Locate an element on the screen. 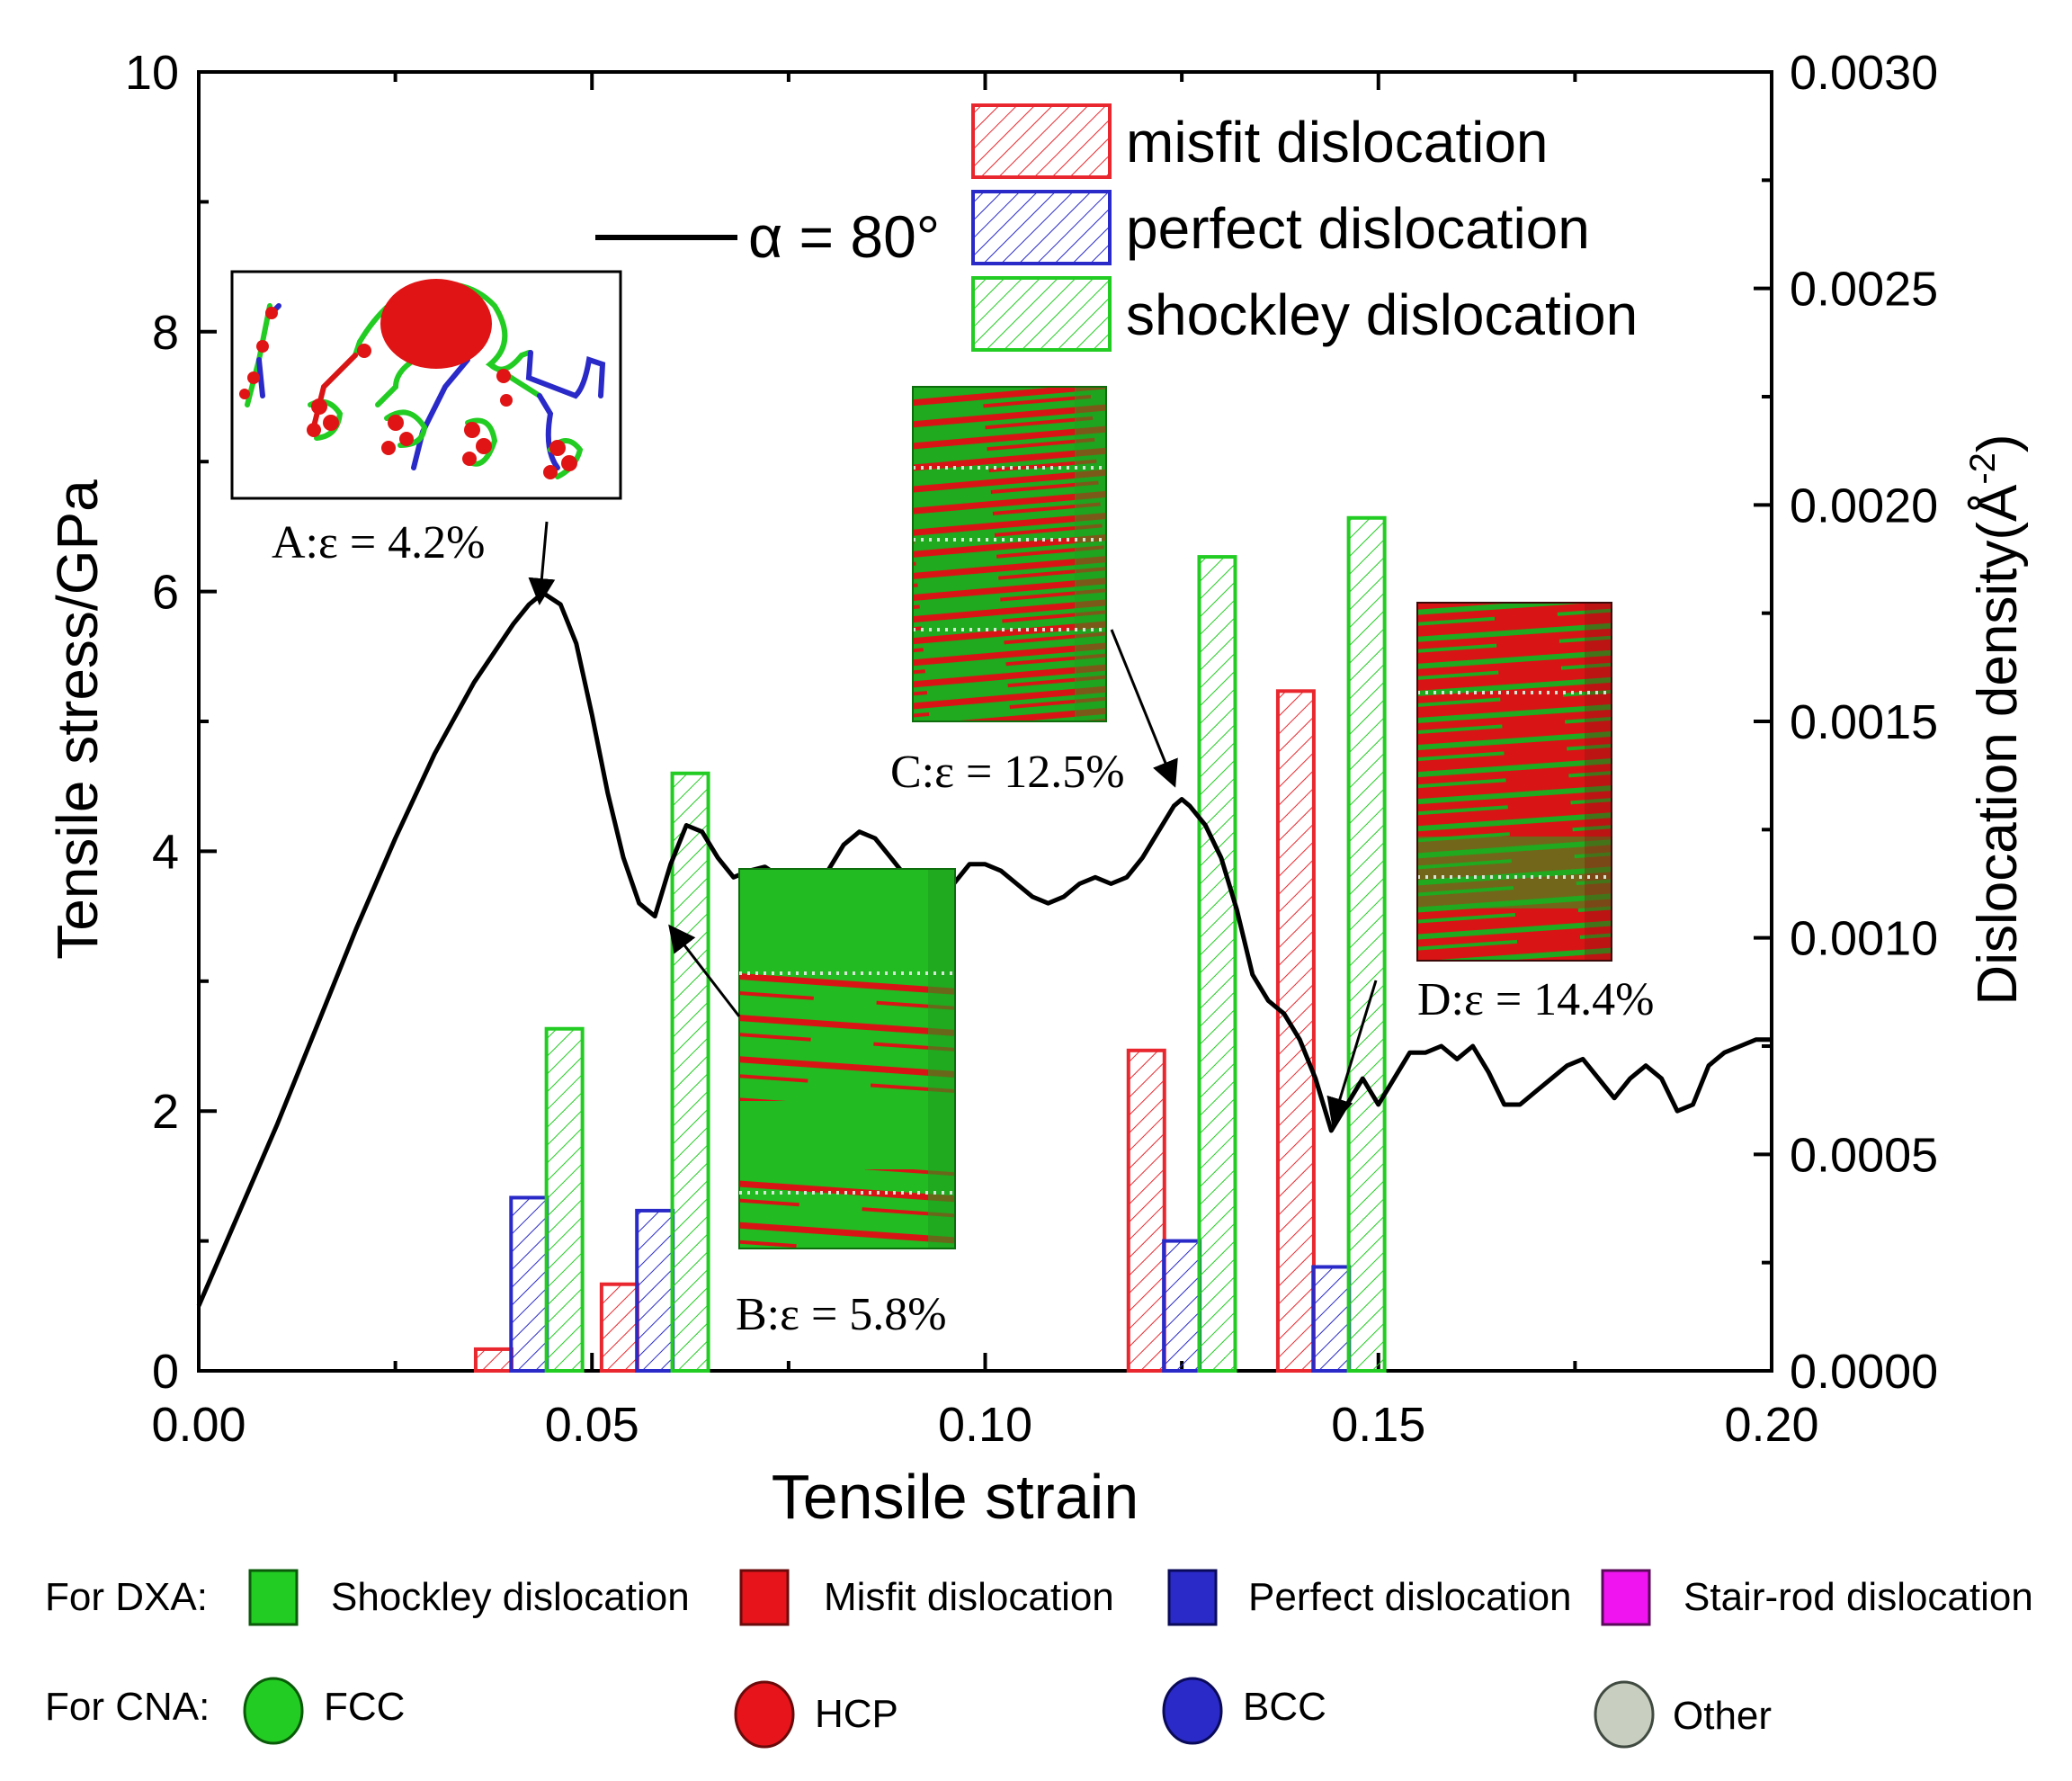 This screenshot has width=2072, height=1781. arrow-c is located at coordinates (1144, 708).